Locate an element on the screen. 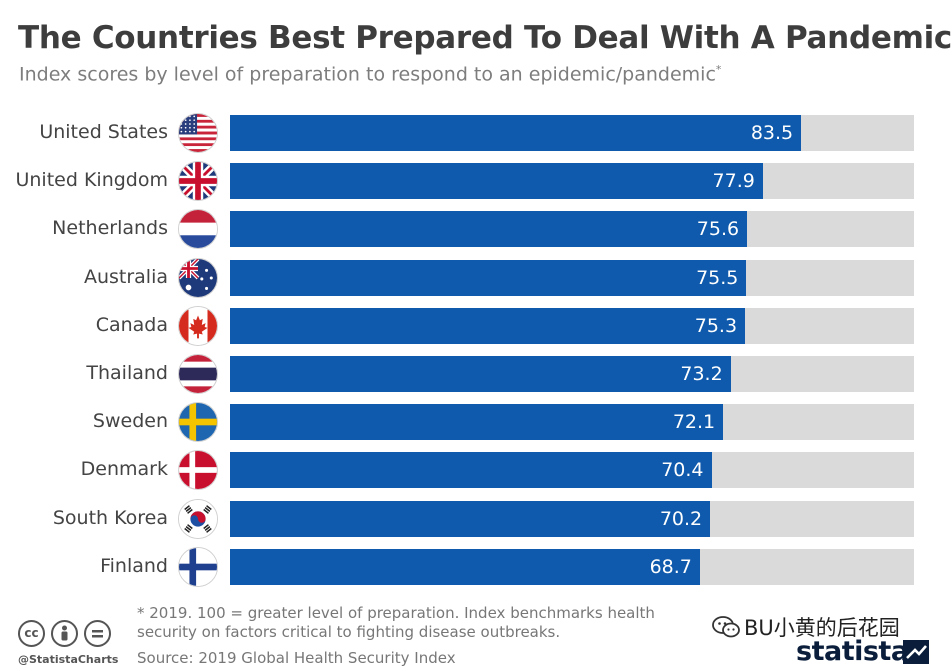 This screenshot has height=671, width=952. bar: 72.1 is located at coordinates (477, 422).